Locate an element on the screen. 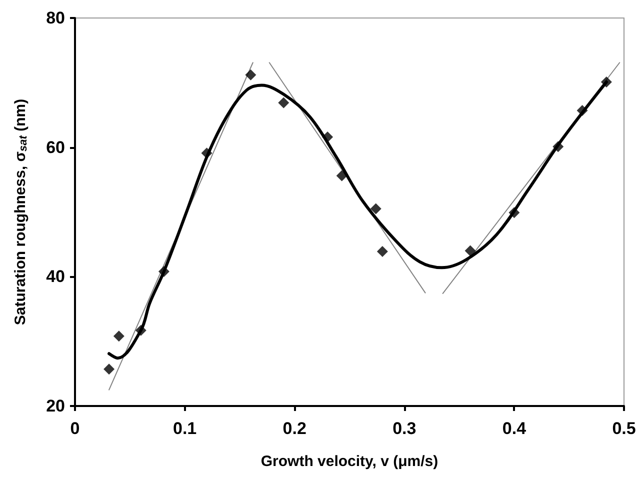 Image resolution: width=640 pixels, height=484 pixels. x-tick-label: 0.1 is located at coordinates (184, 428).